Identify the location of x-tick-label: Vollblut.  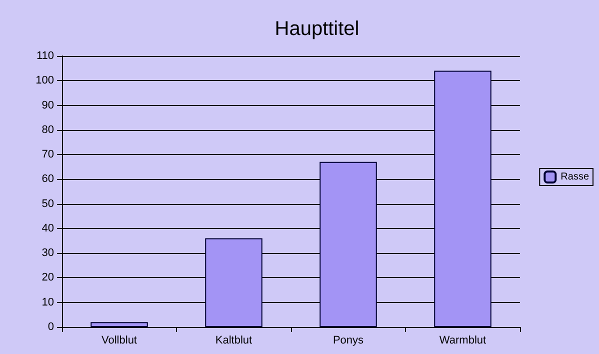
(119, 340).